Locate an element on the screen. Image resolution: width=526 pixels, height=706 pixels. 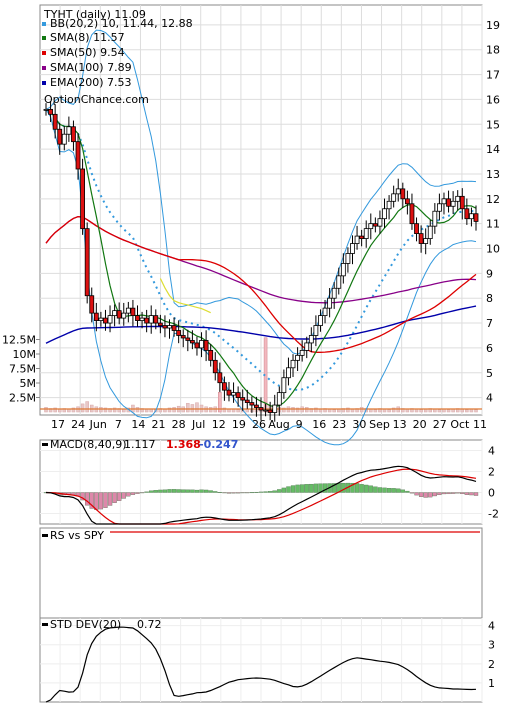
macd-tick-label: 2 is located at coordinates (491, 472).